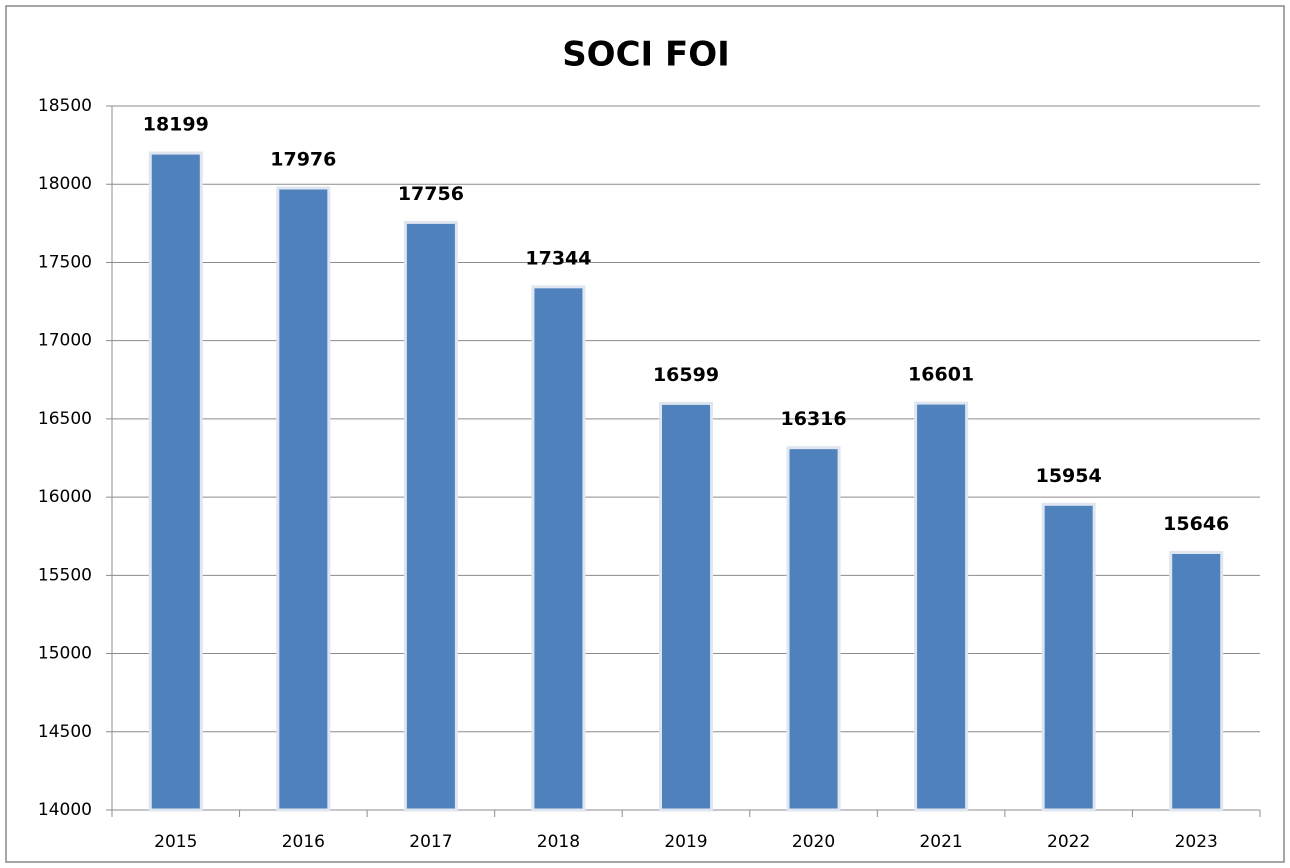  I want to click on value-label: 16599, so click(686, 375).